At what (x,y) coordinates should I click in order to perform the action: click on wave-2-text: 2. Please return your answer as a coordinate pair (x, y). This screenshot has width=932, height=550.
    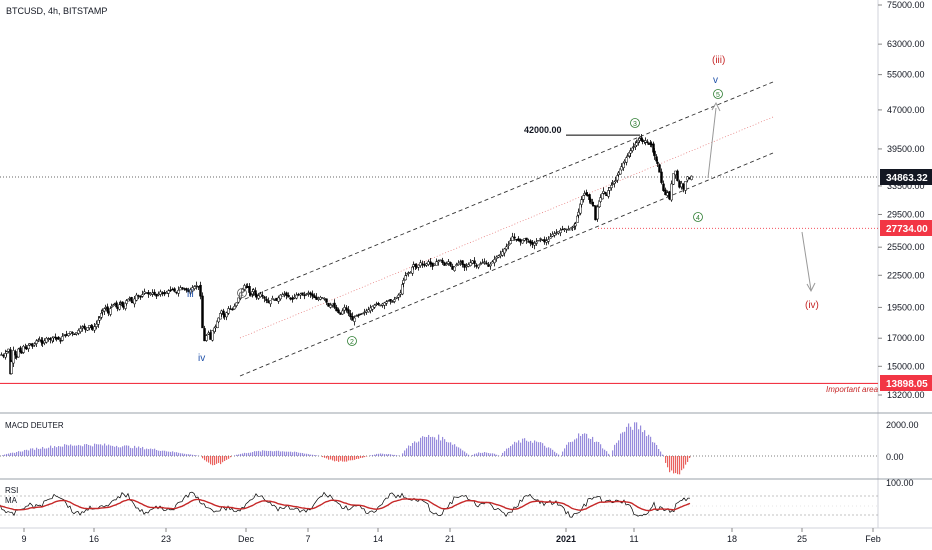
    Looking at the image, I should click on (352, 342).